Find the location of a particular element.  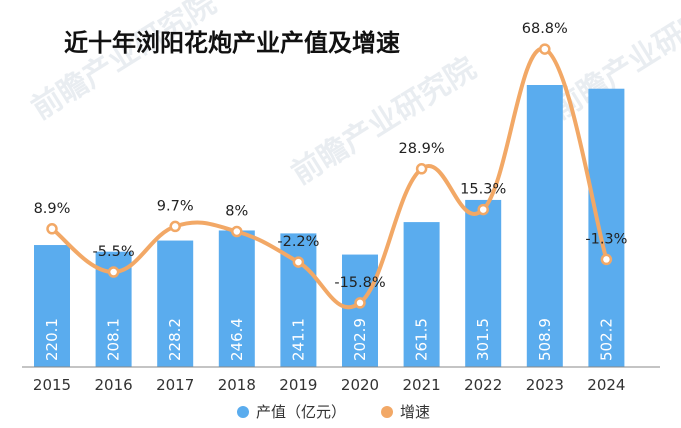

growth-label-2017: 9.7% is located at coordinates (175, 206).